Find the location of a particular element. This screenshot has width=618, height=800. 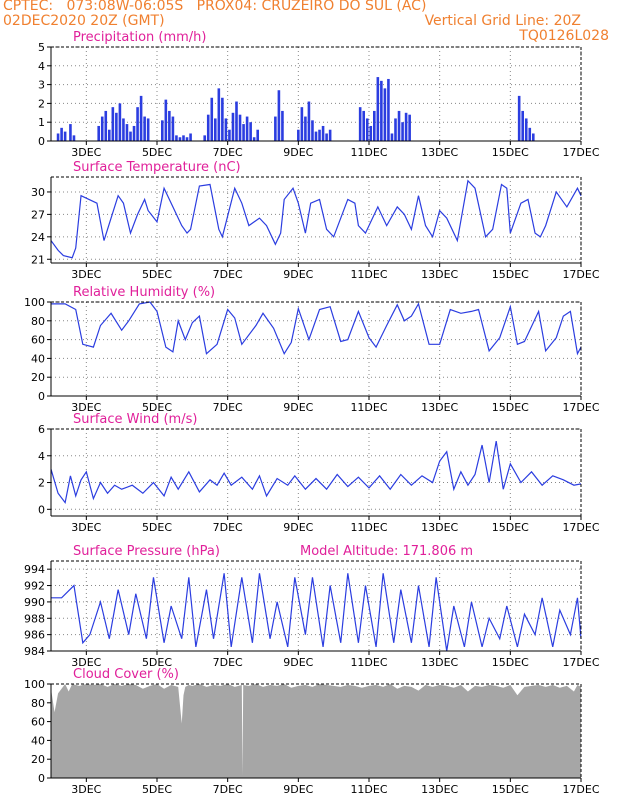

y-tick-label: 27 is located at coordinates (38, 214).